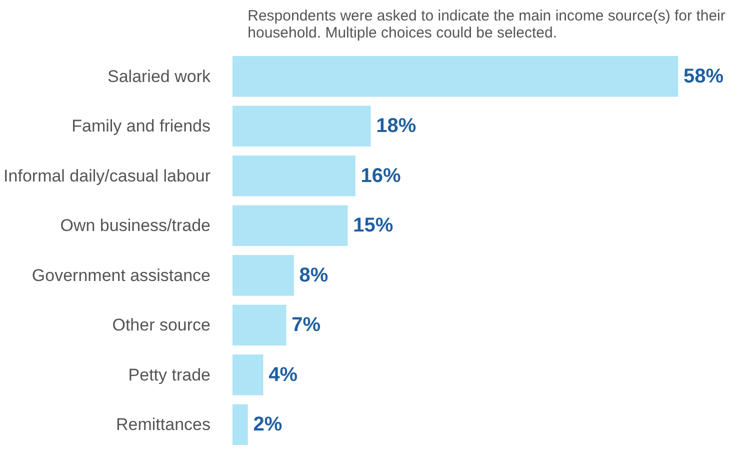 The height and width of the screenshot is (471, 756). I want to click on y-tick-label: Petty trade, so click(169, 374).